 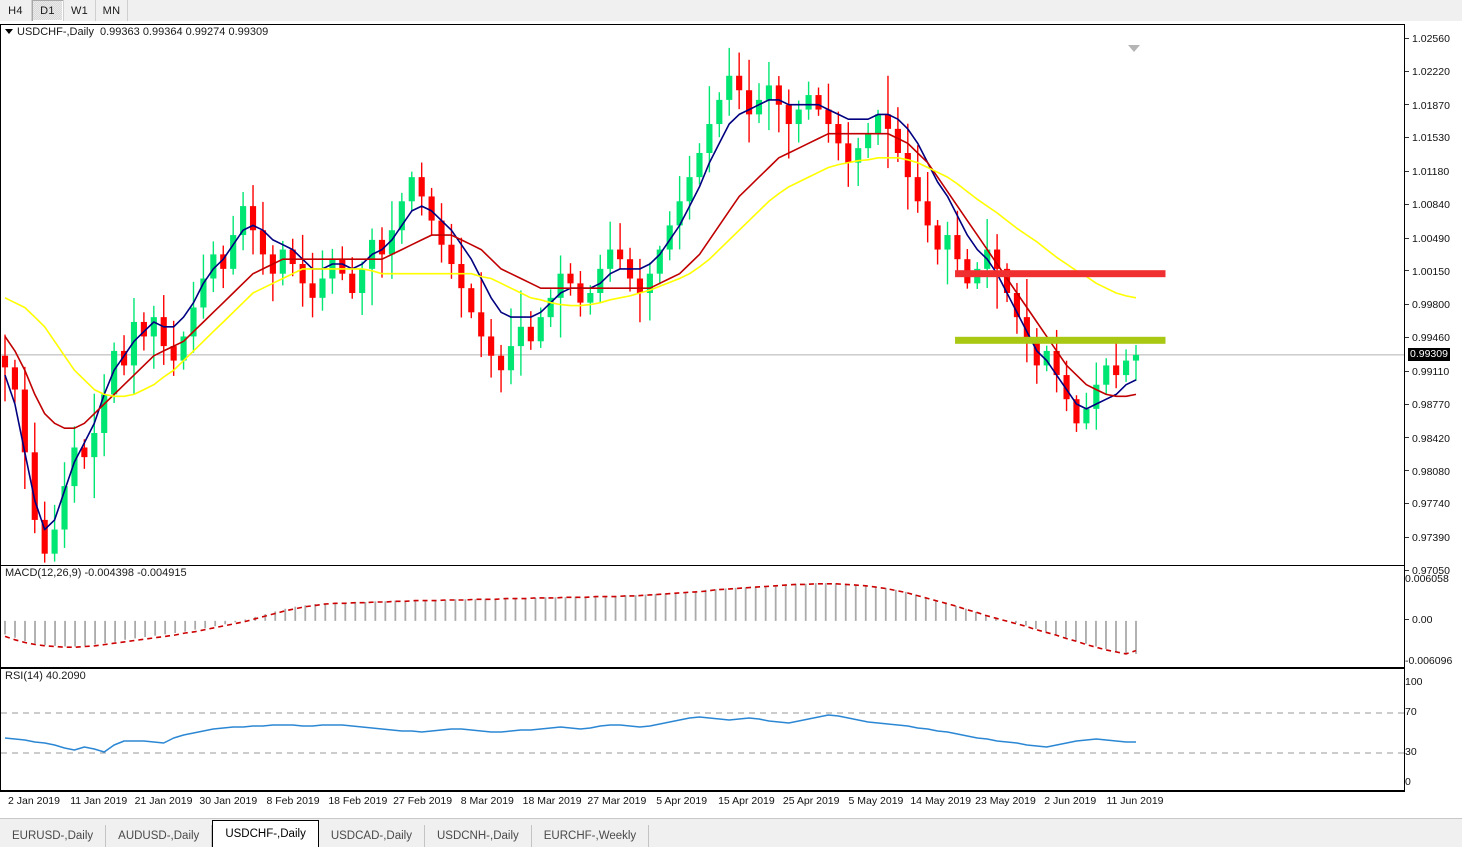 What do you see at coordinates (1431, 438) in the screenshot?
I see `price-tick-label: 0.98420` at bounding box center [1431, 438].